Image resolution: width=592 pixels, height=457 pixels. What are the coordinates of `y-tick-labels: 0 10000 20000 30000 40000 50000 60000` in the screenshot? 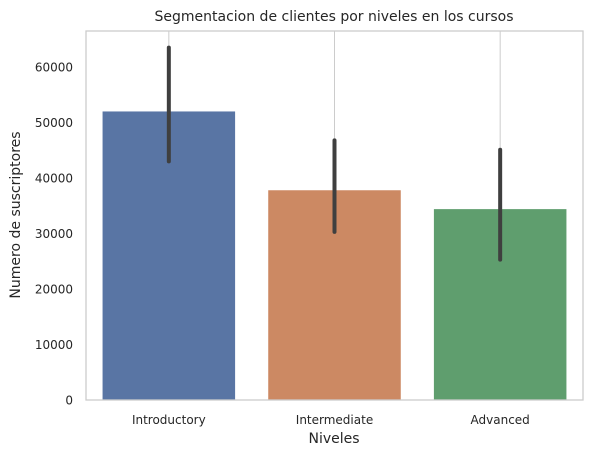 It's located at (54, 234).